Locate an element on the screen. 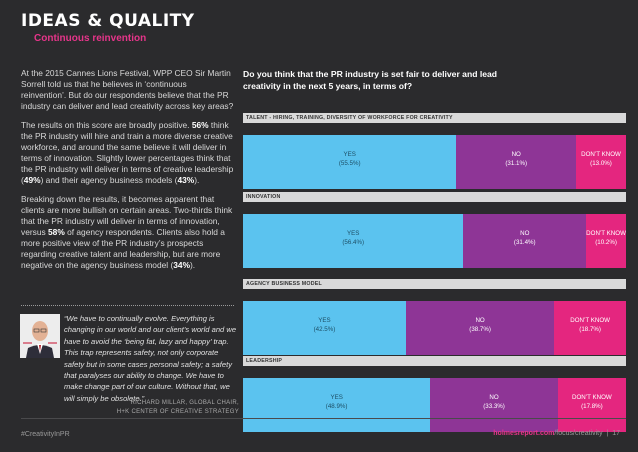 The width and height of the screenshot is (638, 452). footer-site: holmesreport.com/focus/creativity | 17 is located at coordinates (556, 433).